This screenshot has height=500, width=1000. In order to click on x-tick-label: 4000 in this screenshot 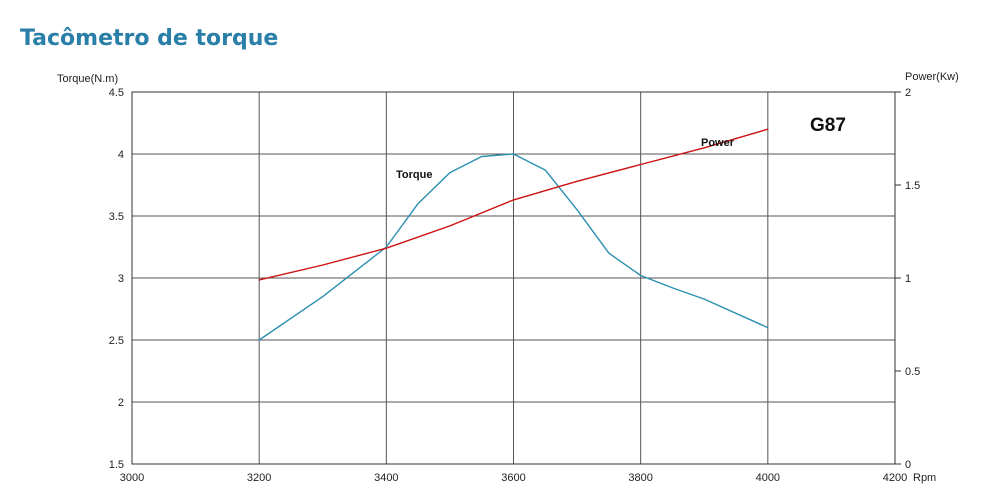, I will do `click(768, 478)`.